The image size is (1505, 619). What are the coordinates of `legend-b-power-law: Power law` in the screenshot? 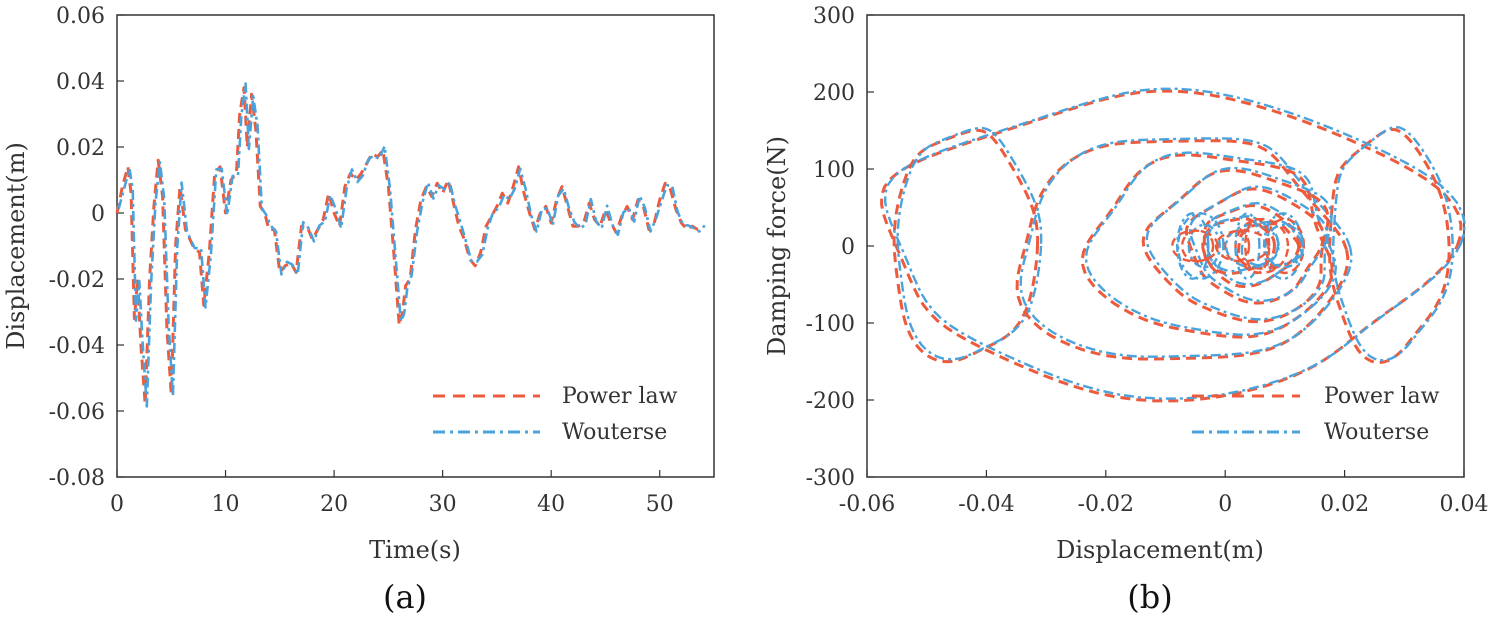 It's located at (1382, 396).